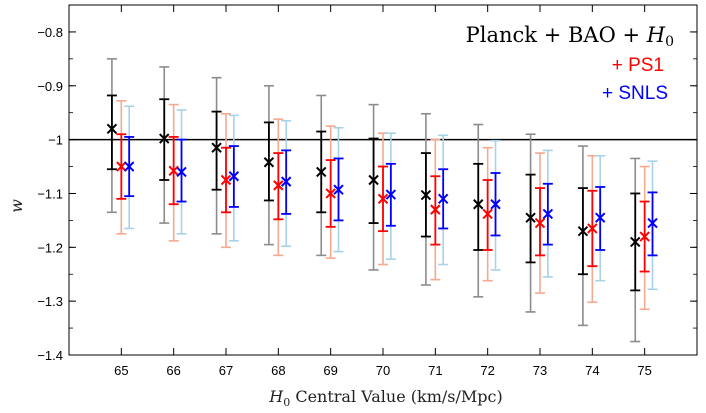 The width and height of the screenshot is (706, 413). Describe the element at coordinates (638, 65) in the screenshot. I see `legend-entry-ps1: + PS1` at that location.